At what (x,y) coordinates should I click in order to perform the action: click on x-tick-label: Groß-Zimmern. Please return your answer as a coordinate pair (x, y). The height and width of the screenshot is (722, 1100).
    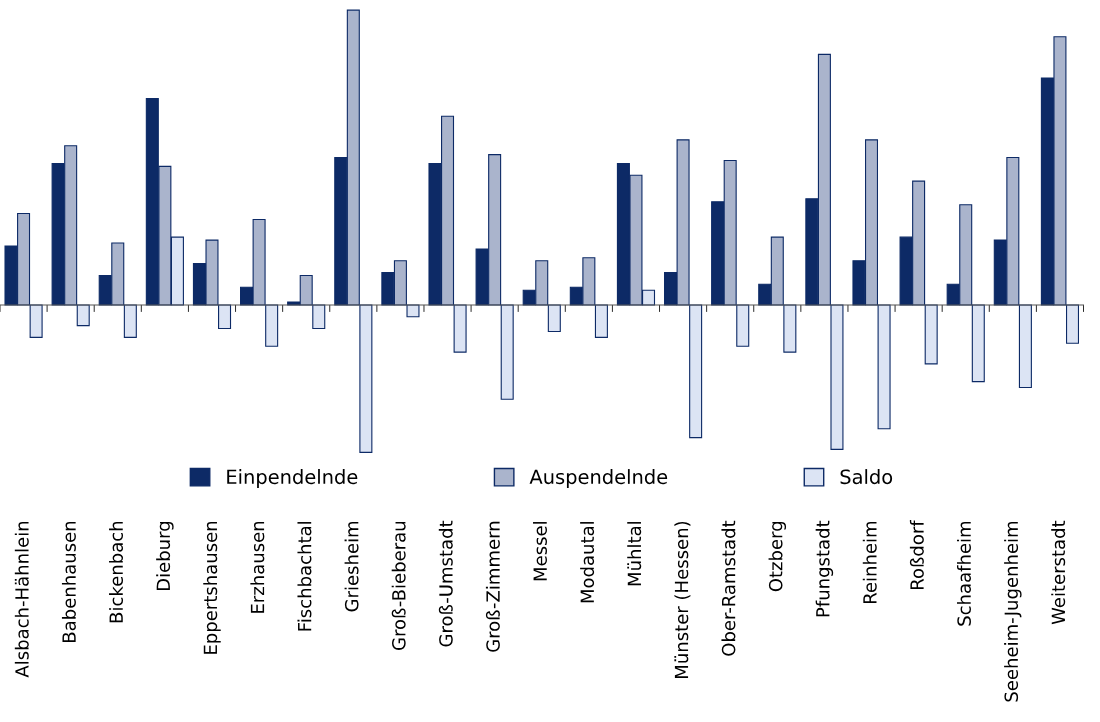
    Looking at the image, I should click on (492, 586).